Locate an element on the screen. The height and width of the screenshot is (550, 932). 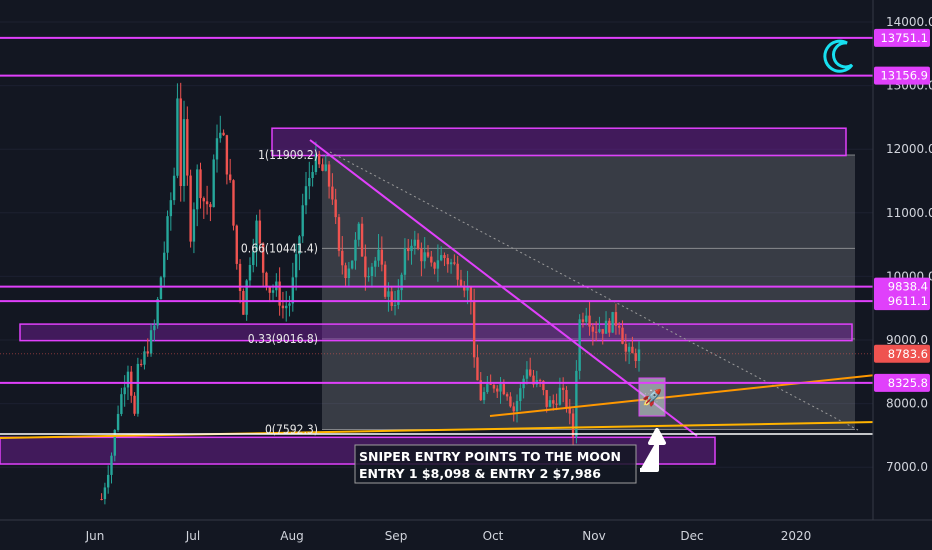
time-tick-label: 2020 is located at coordinates (796, 536).